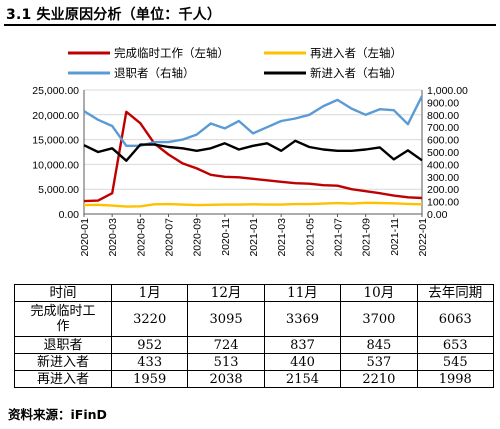 The width and height of the screenshot is (500, 429). What do you see at coordinates (250, 25) in the screenshot?
I see `title-underline` at bounding box center [250, 25].